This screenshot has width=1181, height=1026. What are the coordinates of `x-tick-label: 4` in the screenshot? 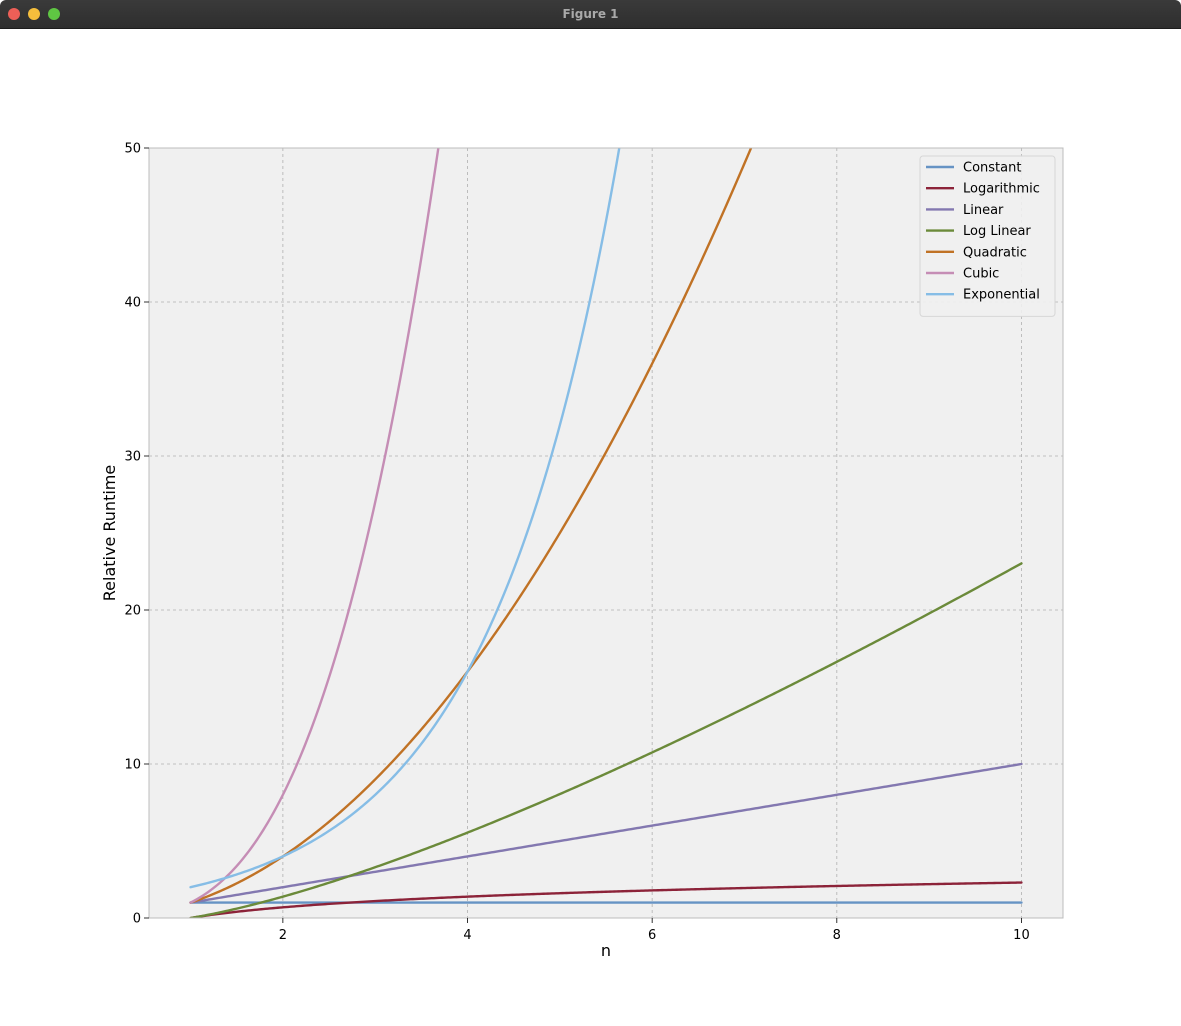 It's located at (467, 935).